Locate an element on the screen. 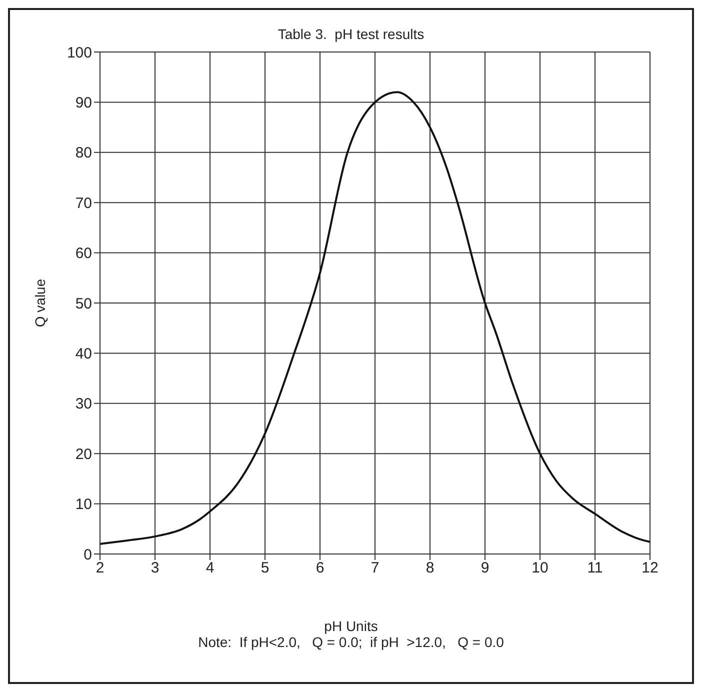  y-tick-label: 60 is located at coordinates (83, 253).